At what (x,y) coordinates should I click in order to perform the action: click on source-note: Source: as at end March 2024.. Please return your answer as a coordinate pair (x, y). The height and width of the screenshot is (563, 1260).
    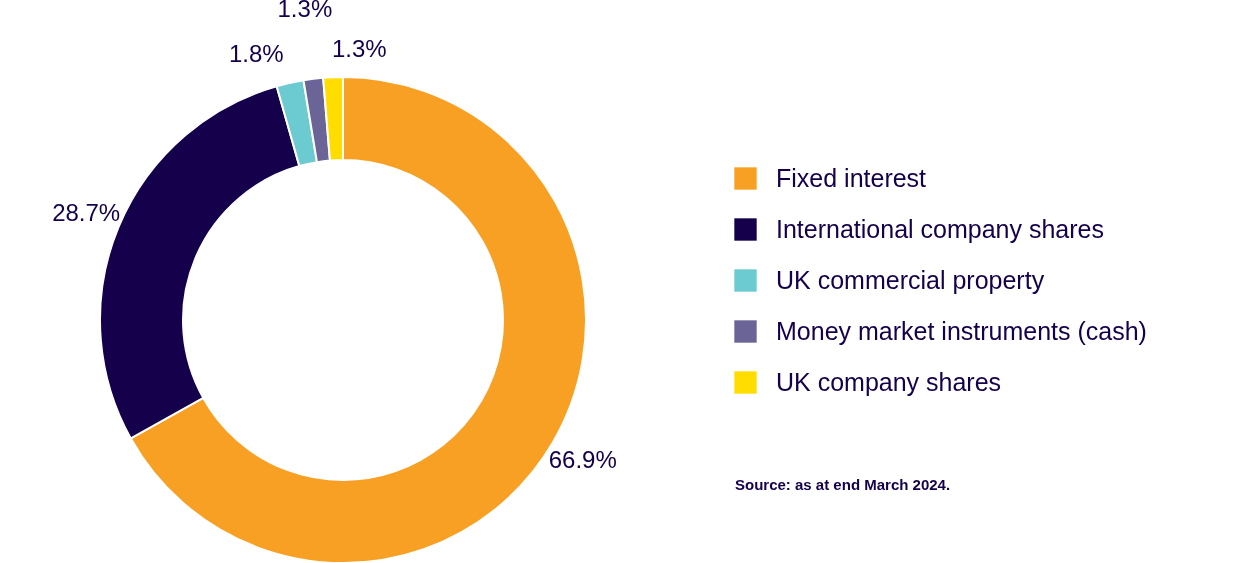
    Looking at the image, I should click on (843, 484).